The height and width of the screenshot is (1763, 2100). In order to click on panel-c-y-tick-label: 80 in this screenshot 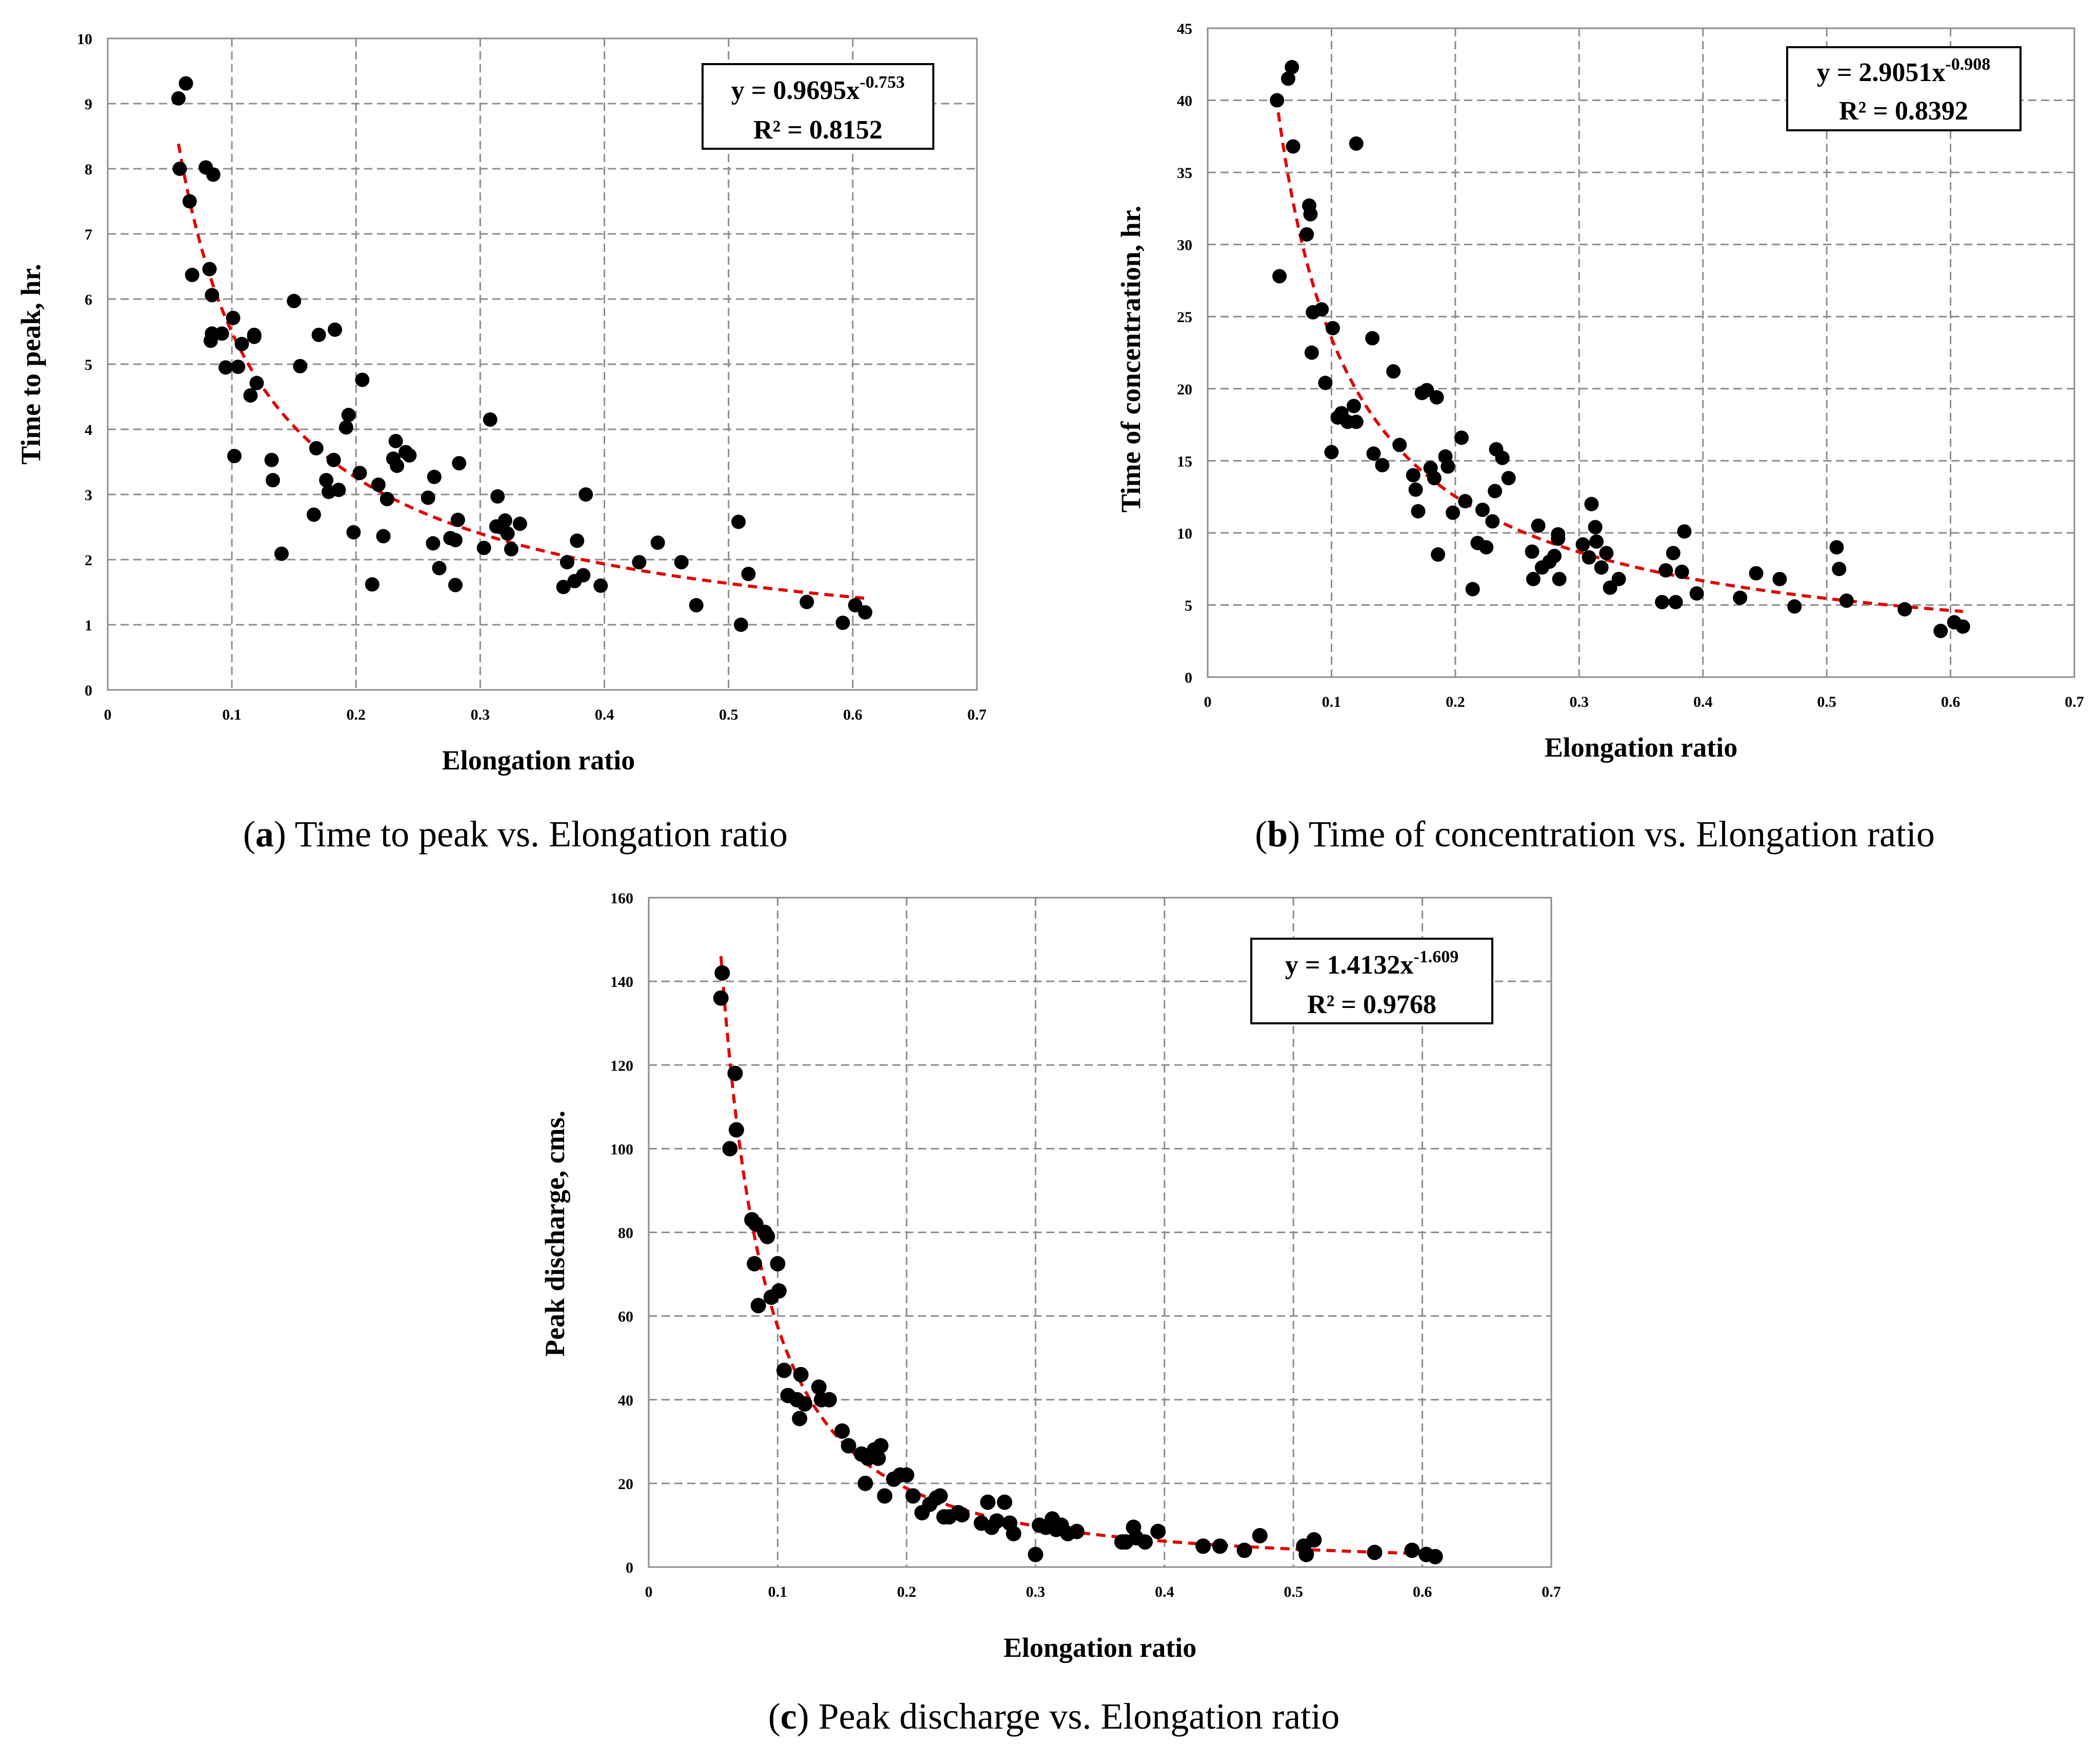, I will do `click(625, 1233)`.